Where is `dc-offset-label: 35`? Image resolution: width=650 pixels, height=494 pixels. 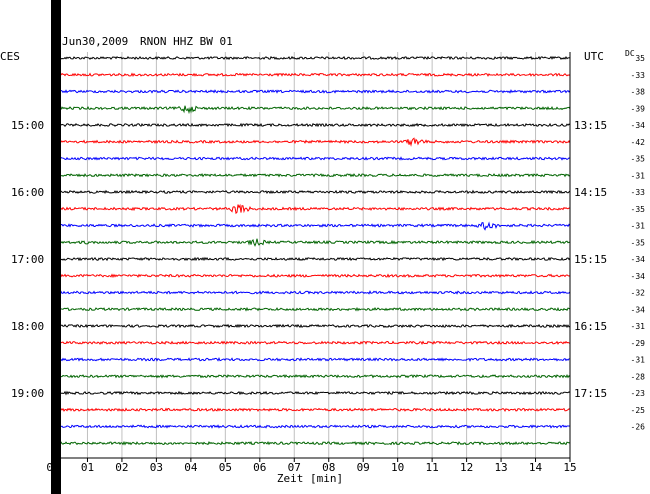
dc-offset-label: 35 is located at coordinates (640, 58).